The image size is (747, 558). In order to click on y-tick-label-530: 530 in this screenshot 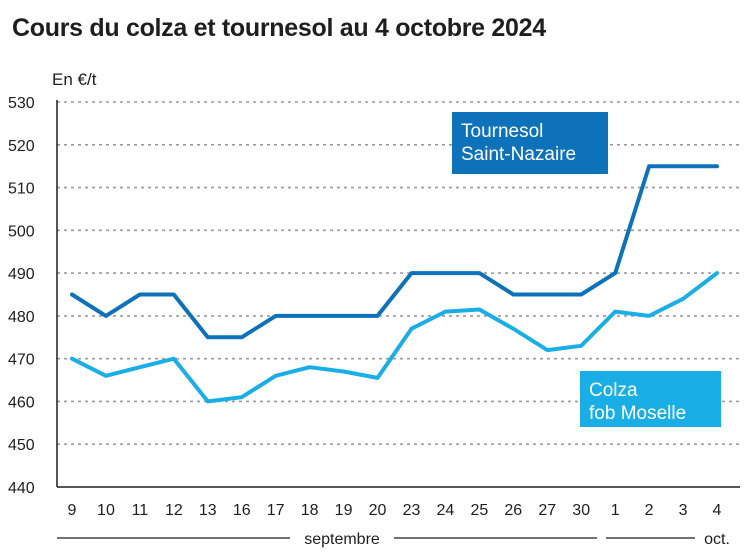, I will do `click(21, 103)`.